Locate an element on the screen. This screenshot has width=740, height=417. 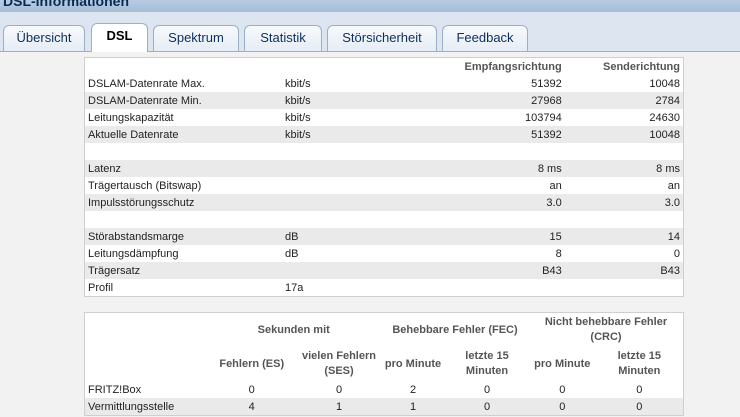
header-es: Fehlern (ES) is located at coordinates (252, 363).